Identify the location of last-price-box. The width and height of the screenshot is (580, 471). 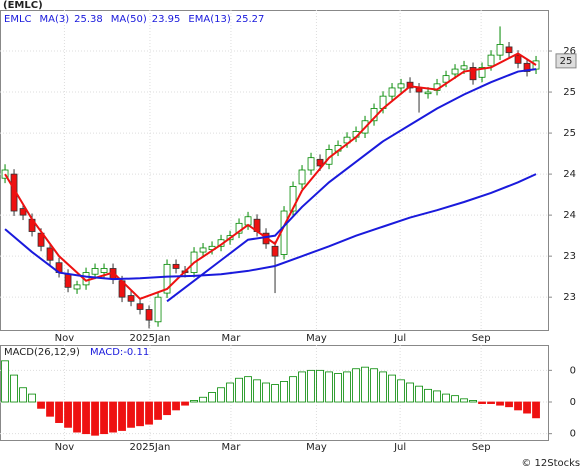
(566, 61).